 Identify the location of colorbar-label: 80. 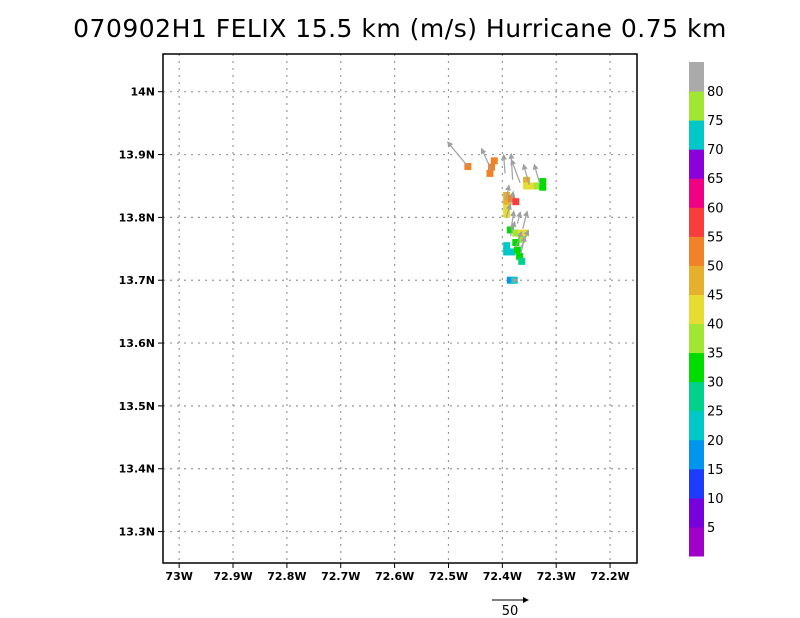
(715, 92).